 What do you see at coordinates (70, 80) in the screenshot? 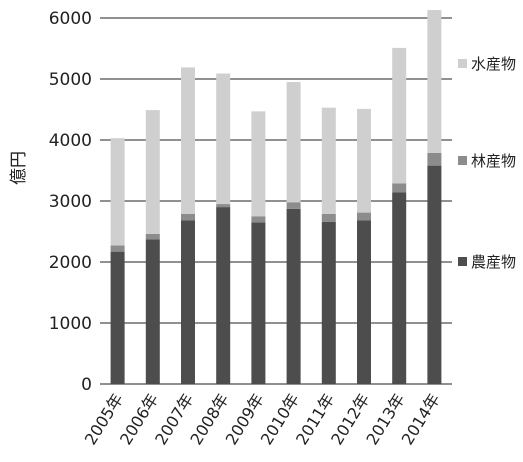
I see `y-tick-label: 5000` at bounding box center [70, 80].